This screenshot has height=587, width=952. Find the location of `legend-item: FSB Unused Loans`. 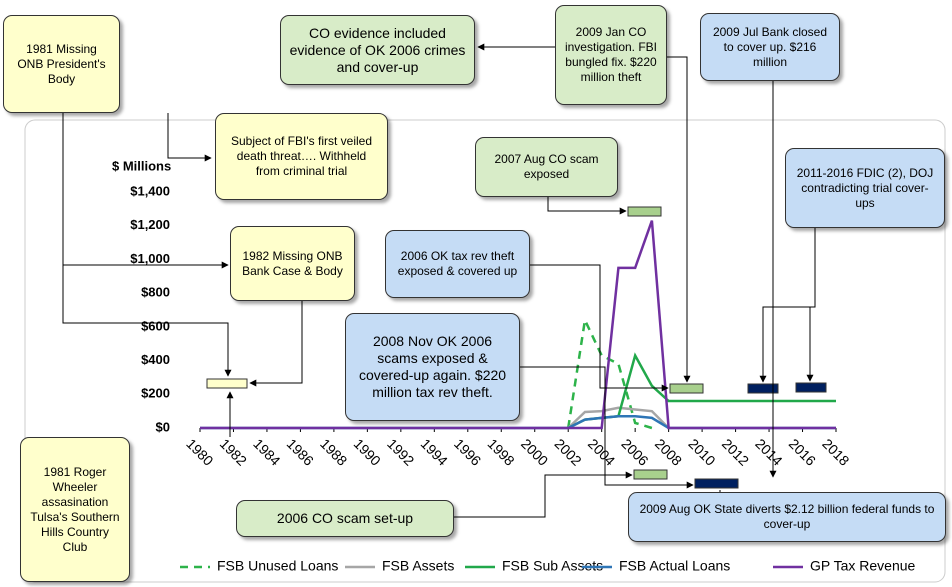

legend-item: FSB Unused Loans is located at coordinates (259, 566).